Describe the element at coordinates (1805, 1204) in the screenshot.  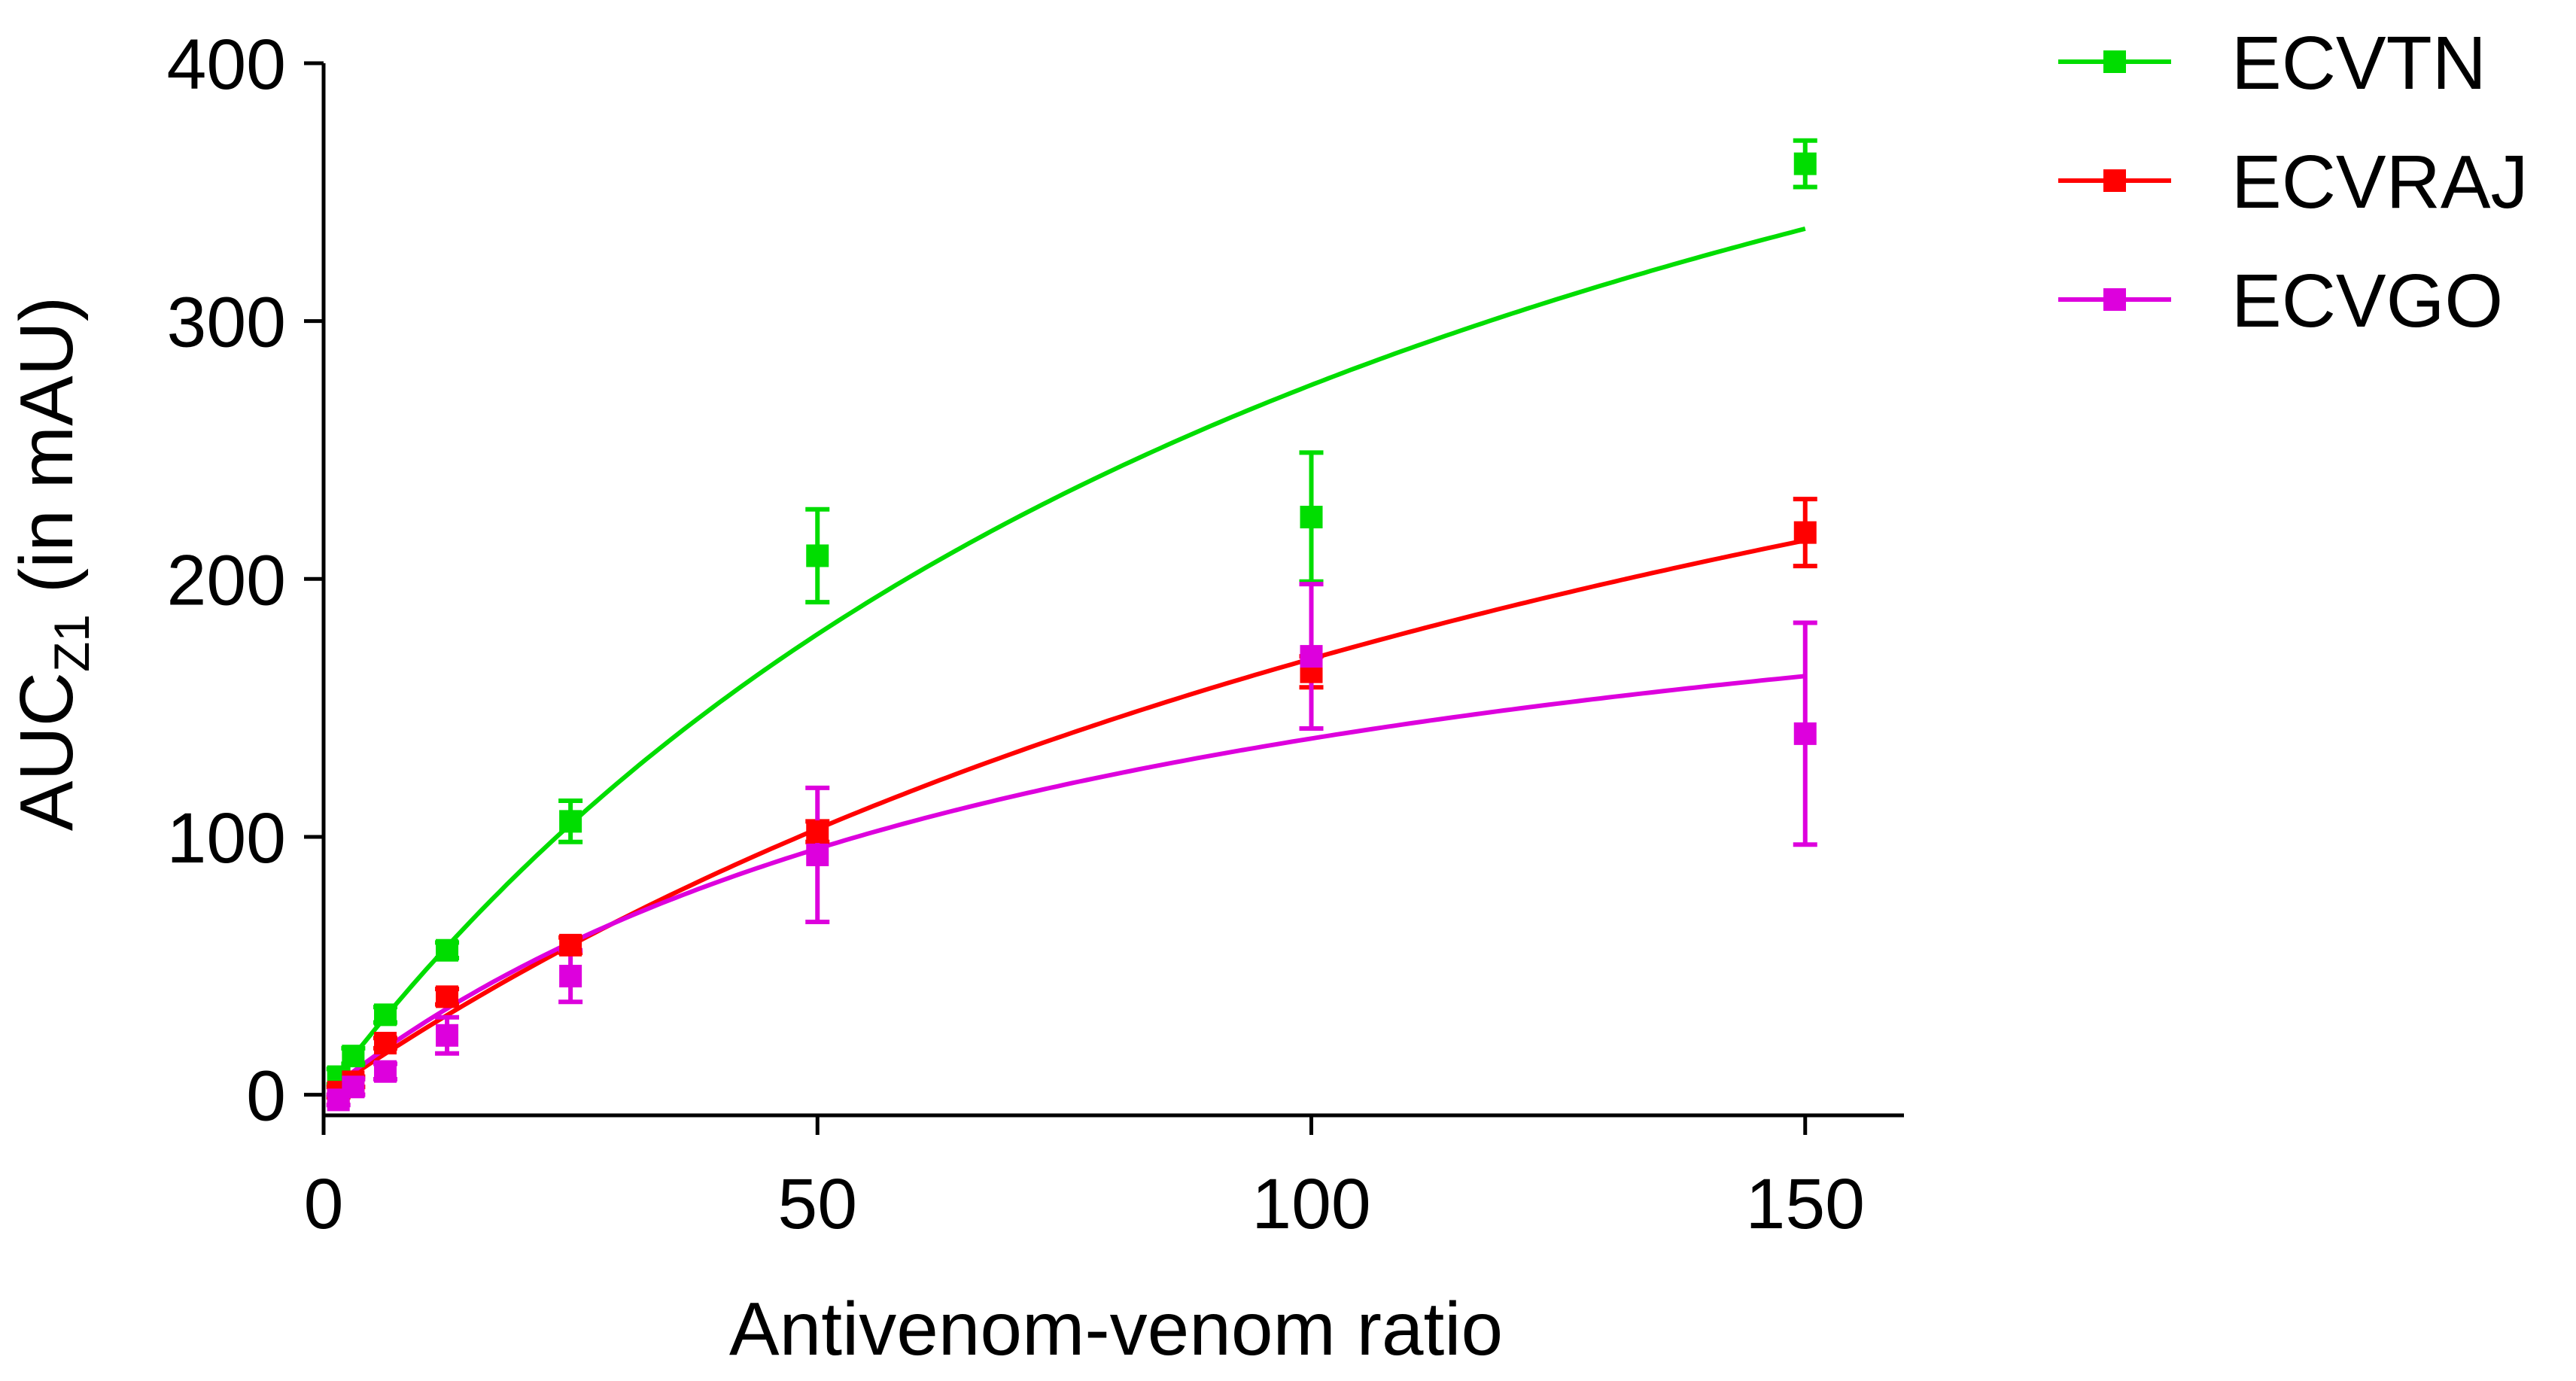
I see `x-tick-label: 150` at that location.